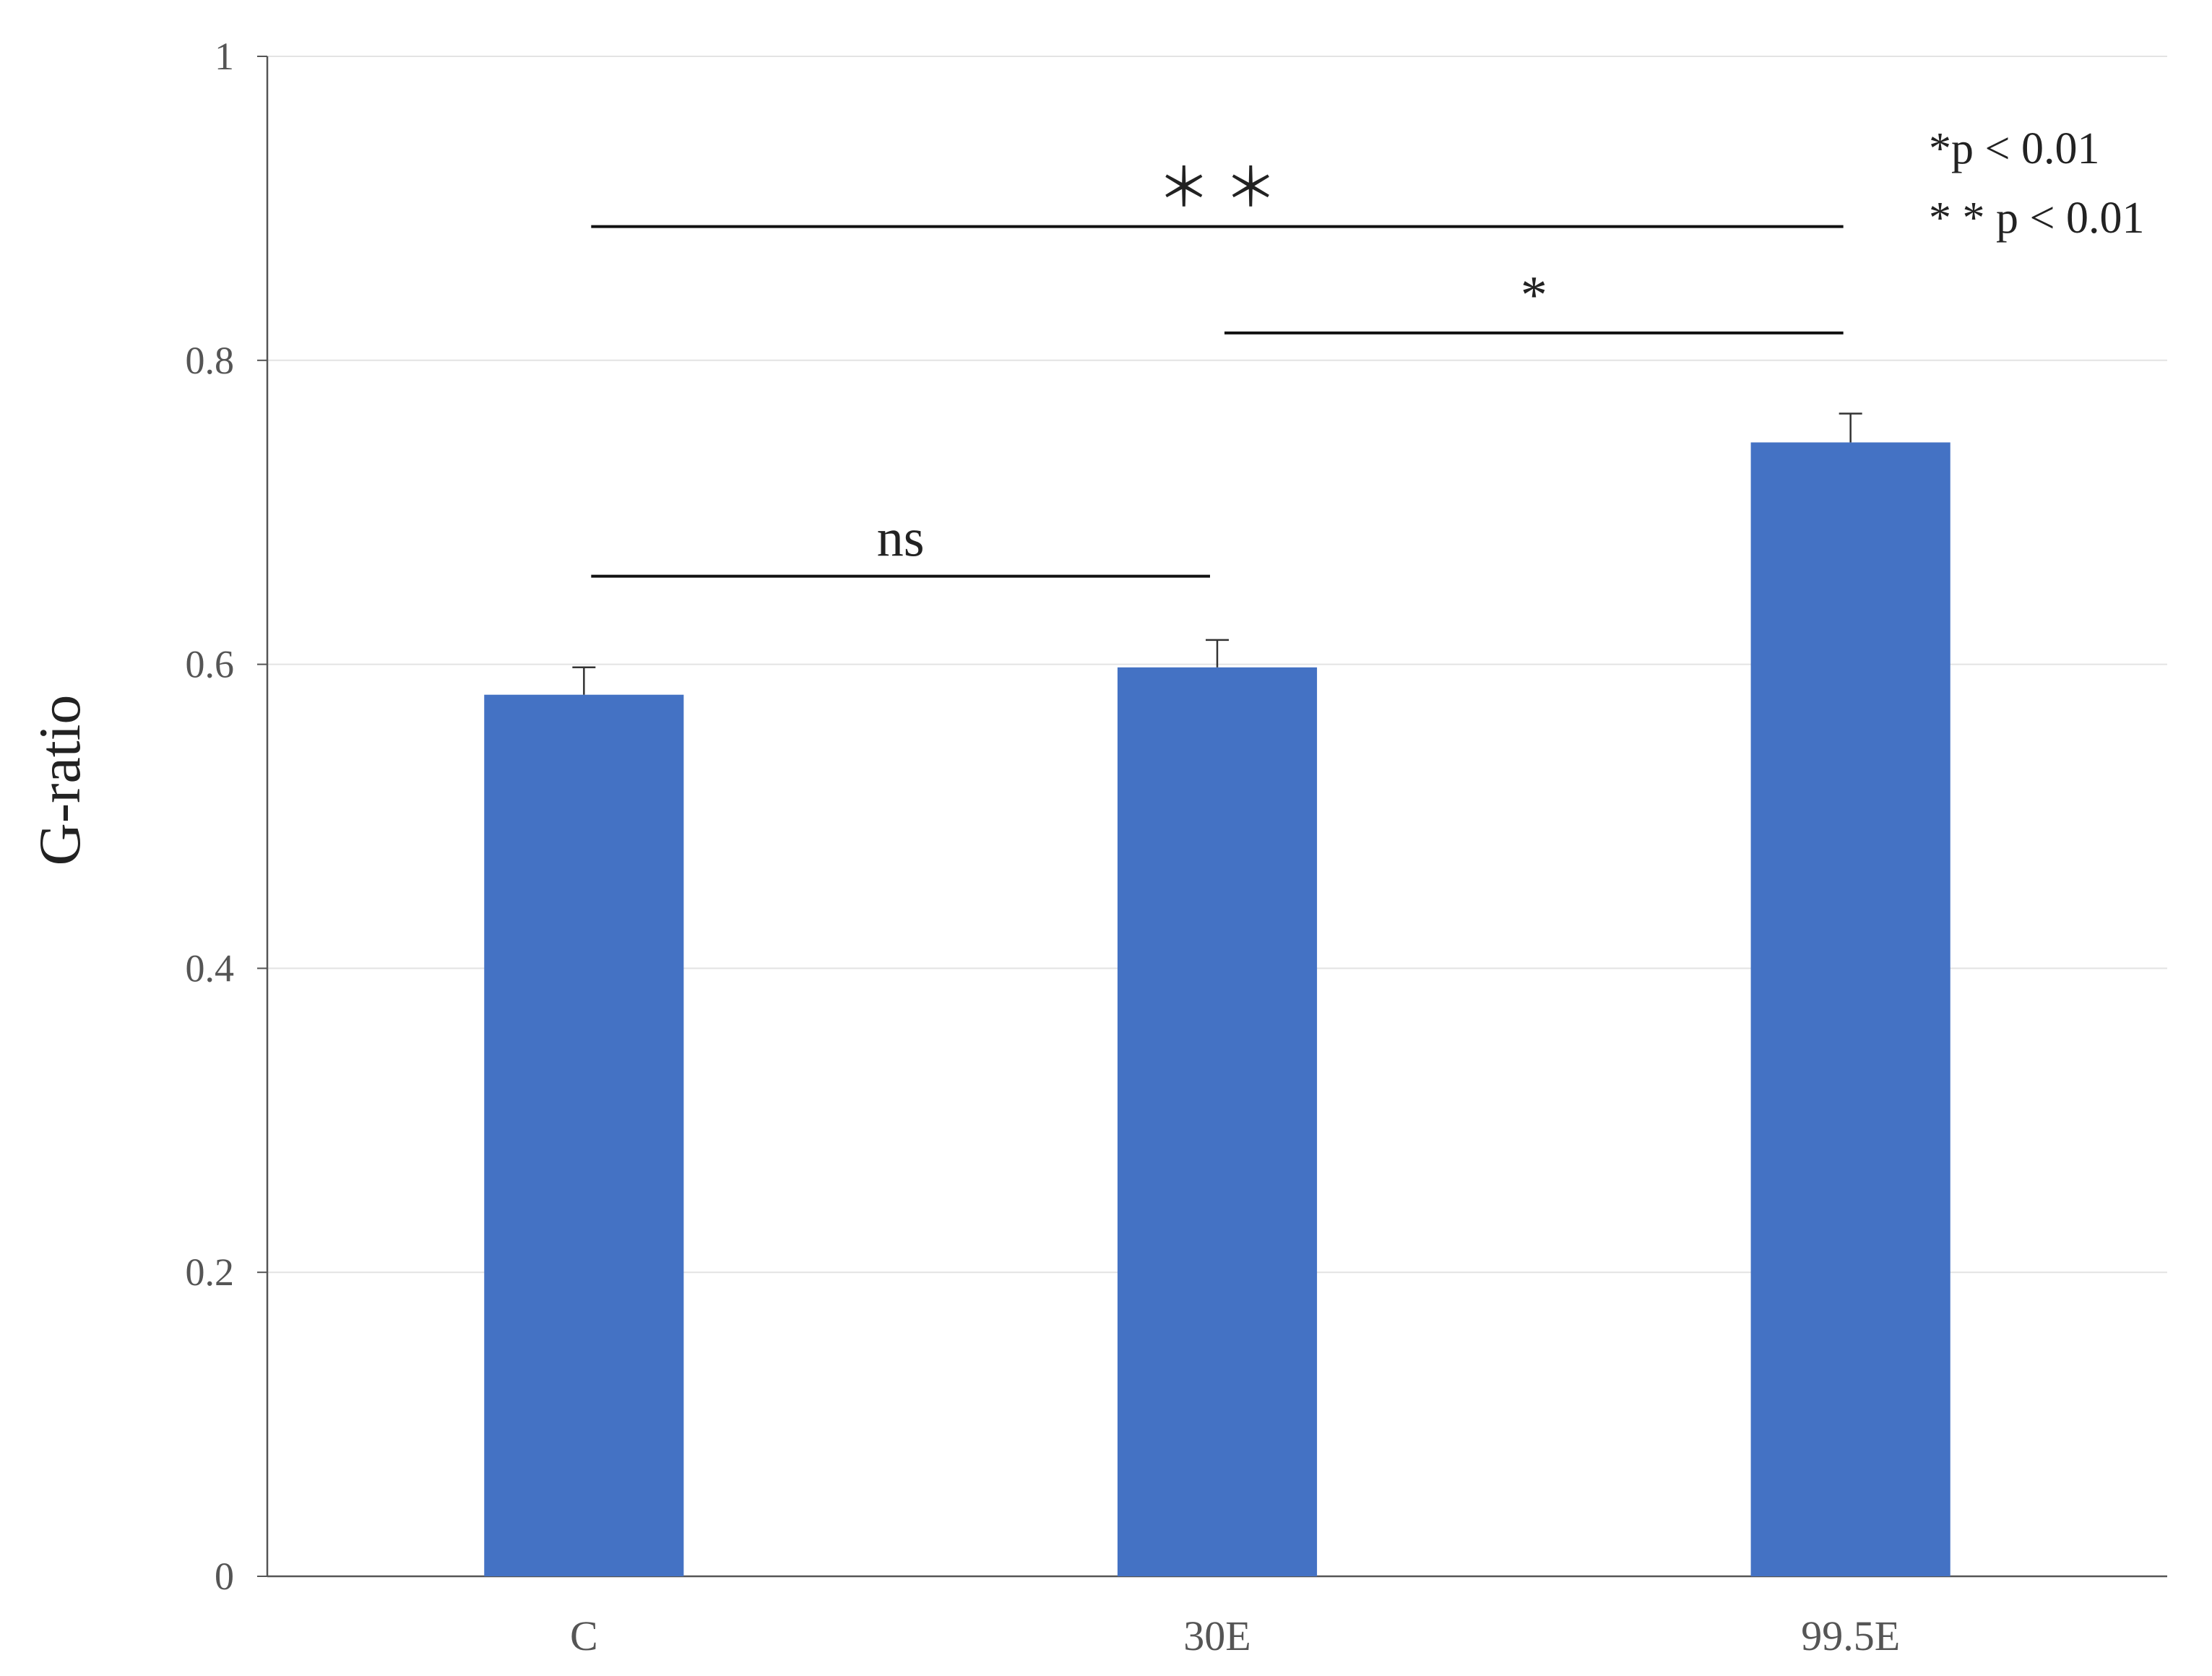 The width and height of the screenshot is (2212, 1676). What do you see at coordinates (901, 539) in the screenshot?
I see `significance-label: ns` at bounding box center [901, 539].